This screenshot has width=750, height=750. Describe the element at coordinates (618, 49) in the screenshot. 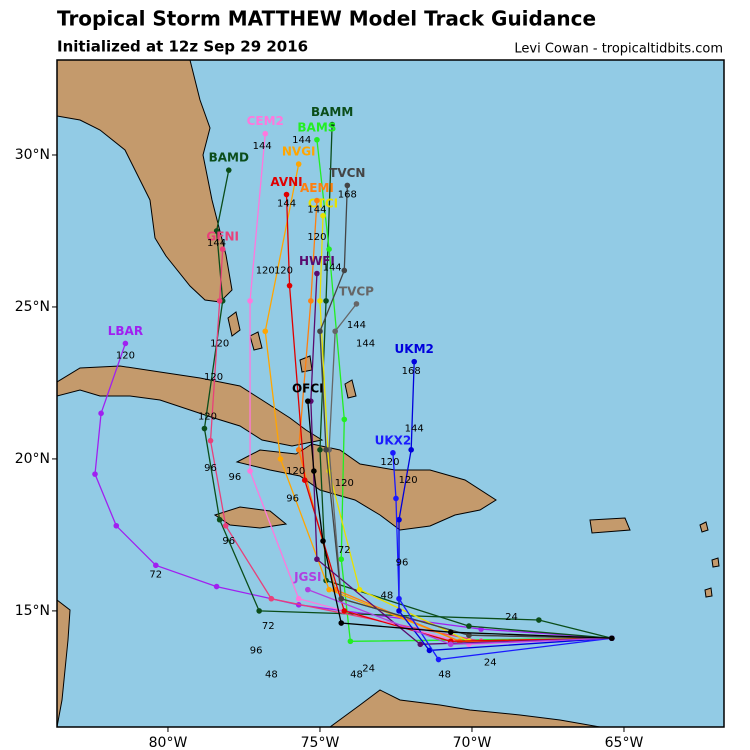

I see `credit: Levi Cowan - tropicaltidbits.com` at that location.